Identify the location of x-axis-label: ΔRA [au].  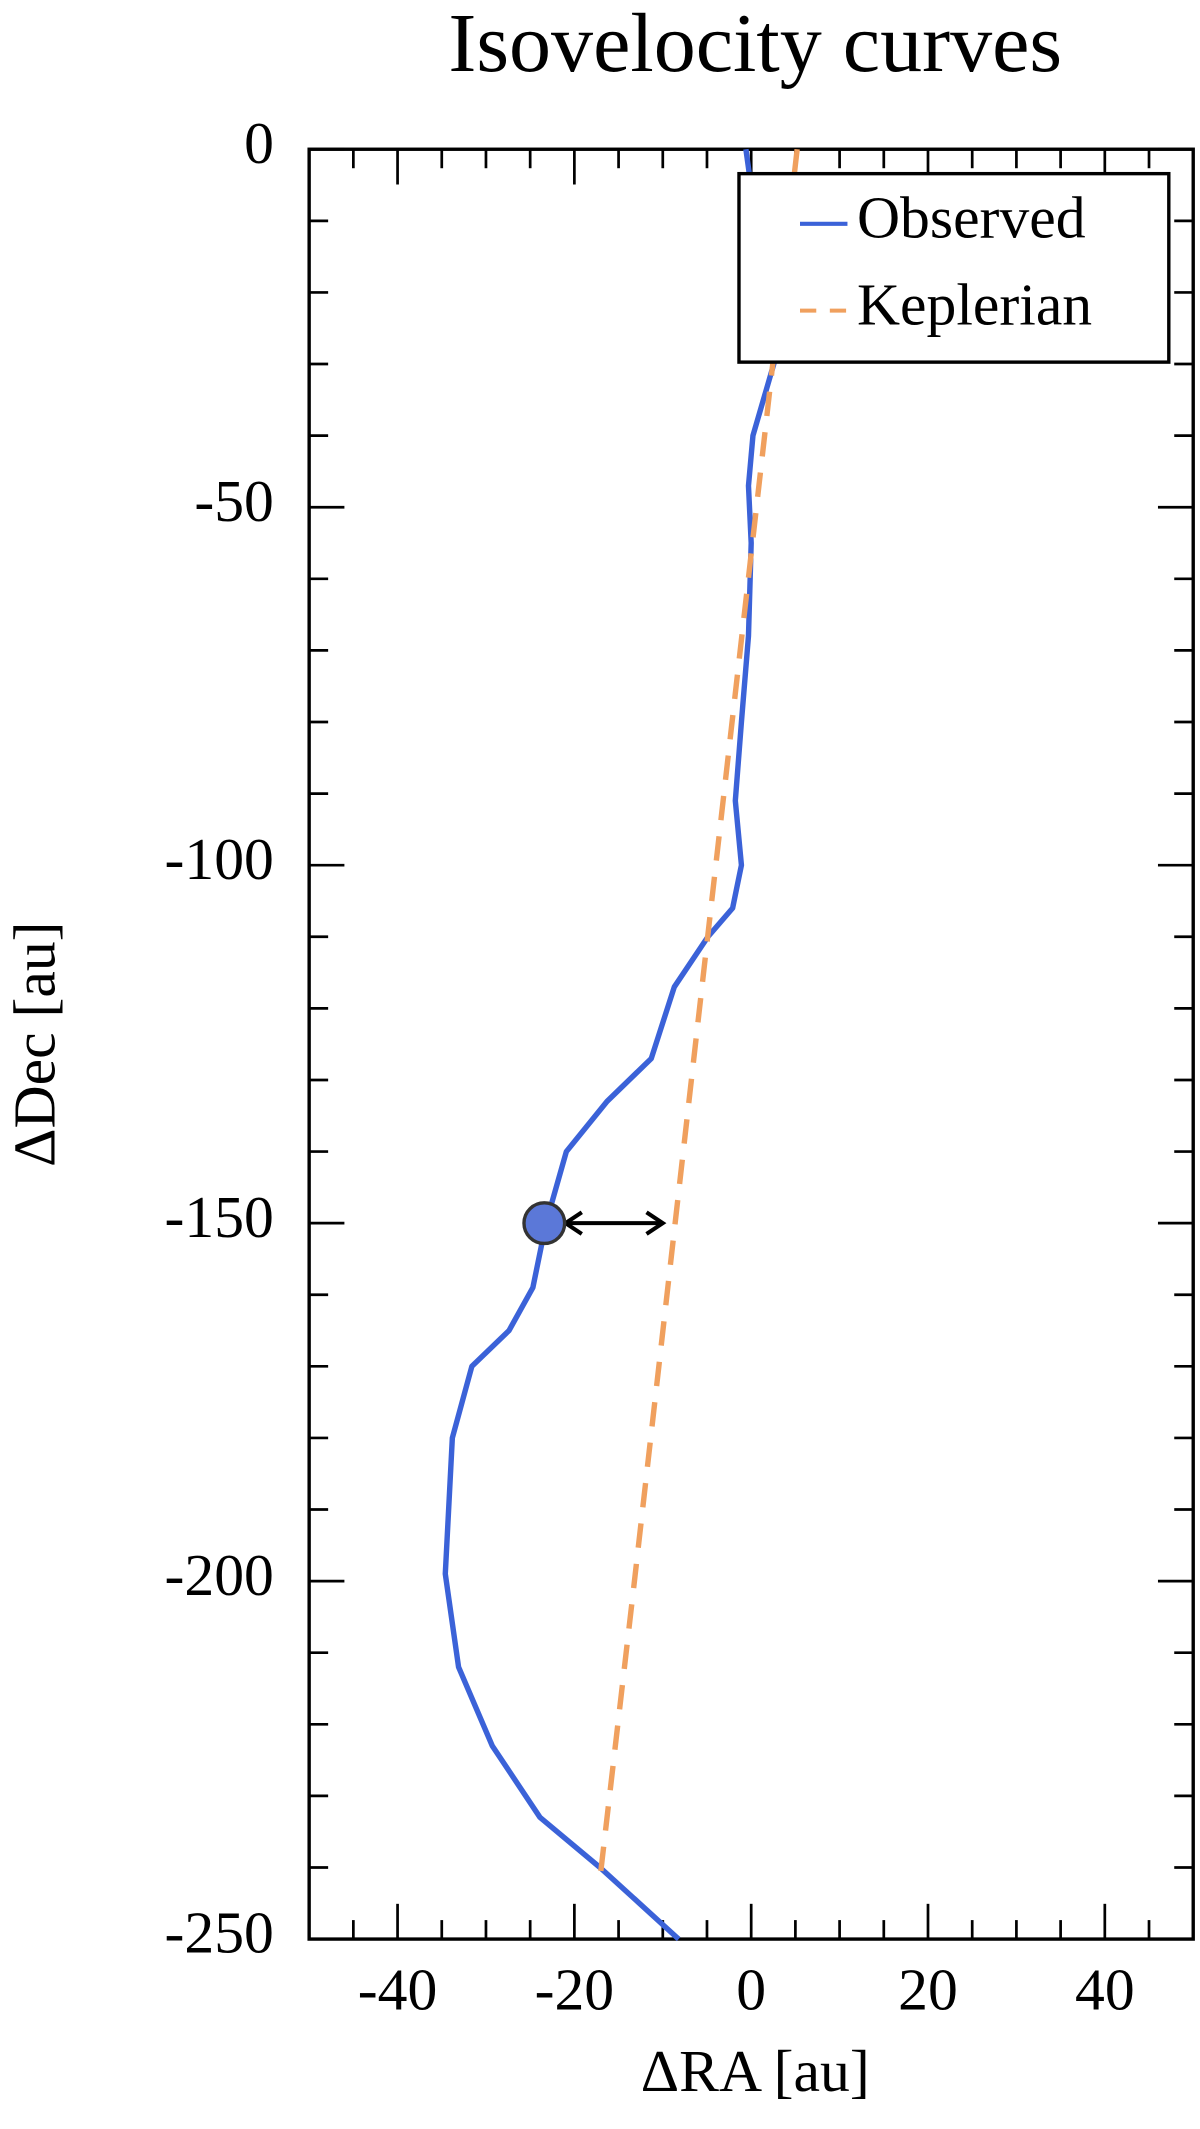
(755, 2071).